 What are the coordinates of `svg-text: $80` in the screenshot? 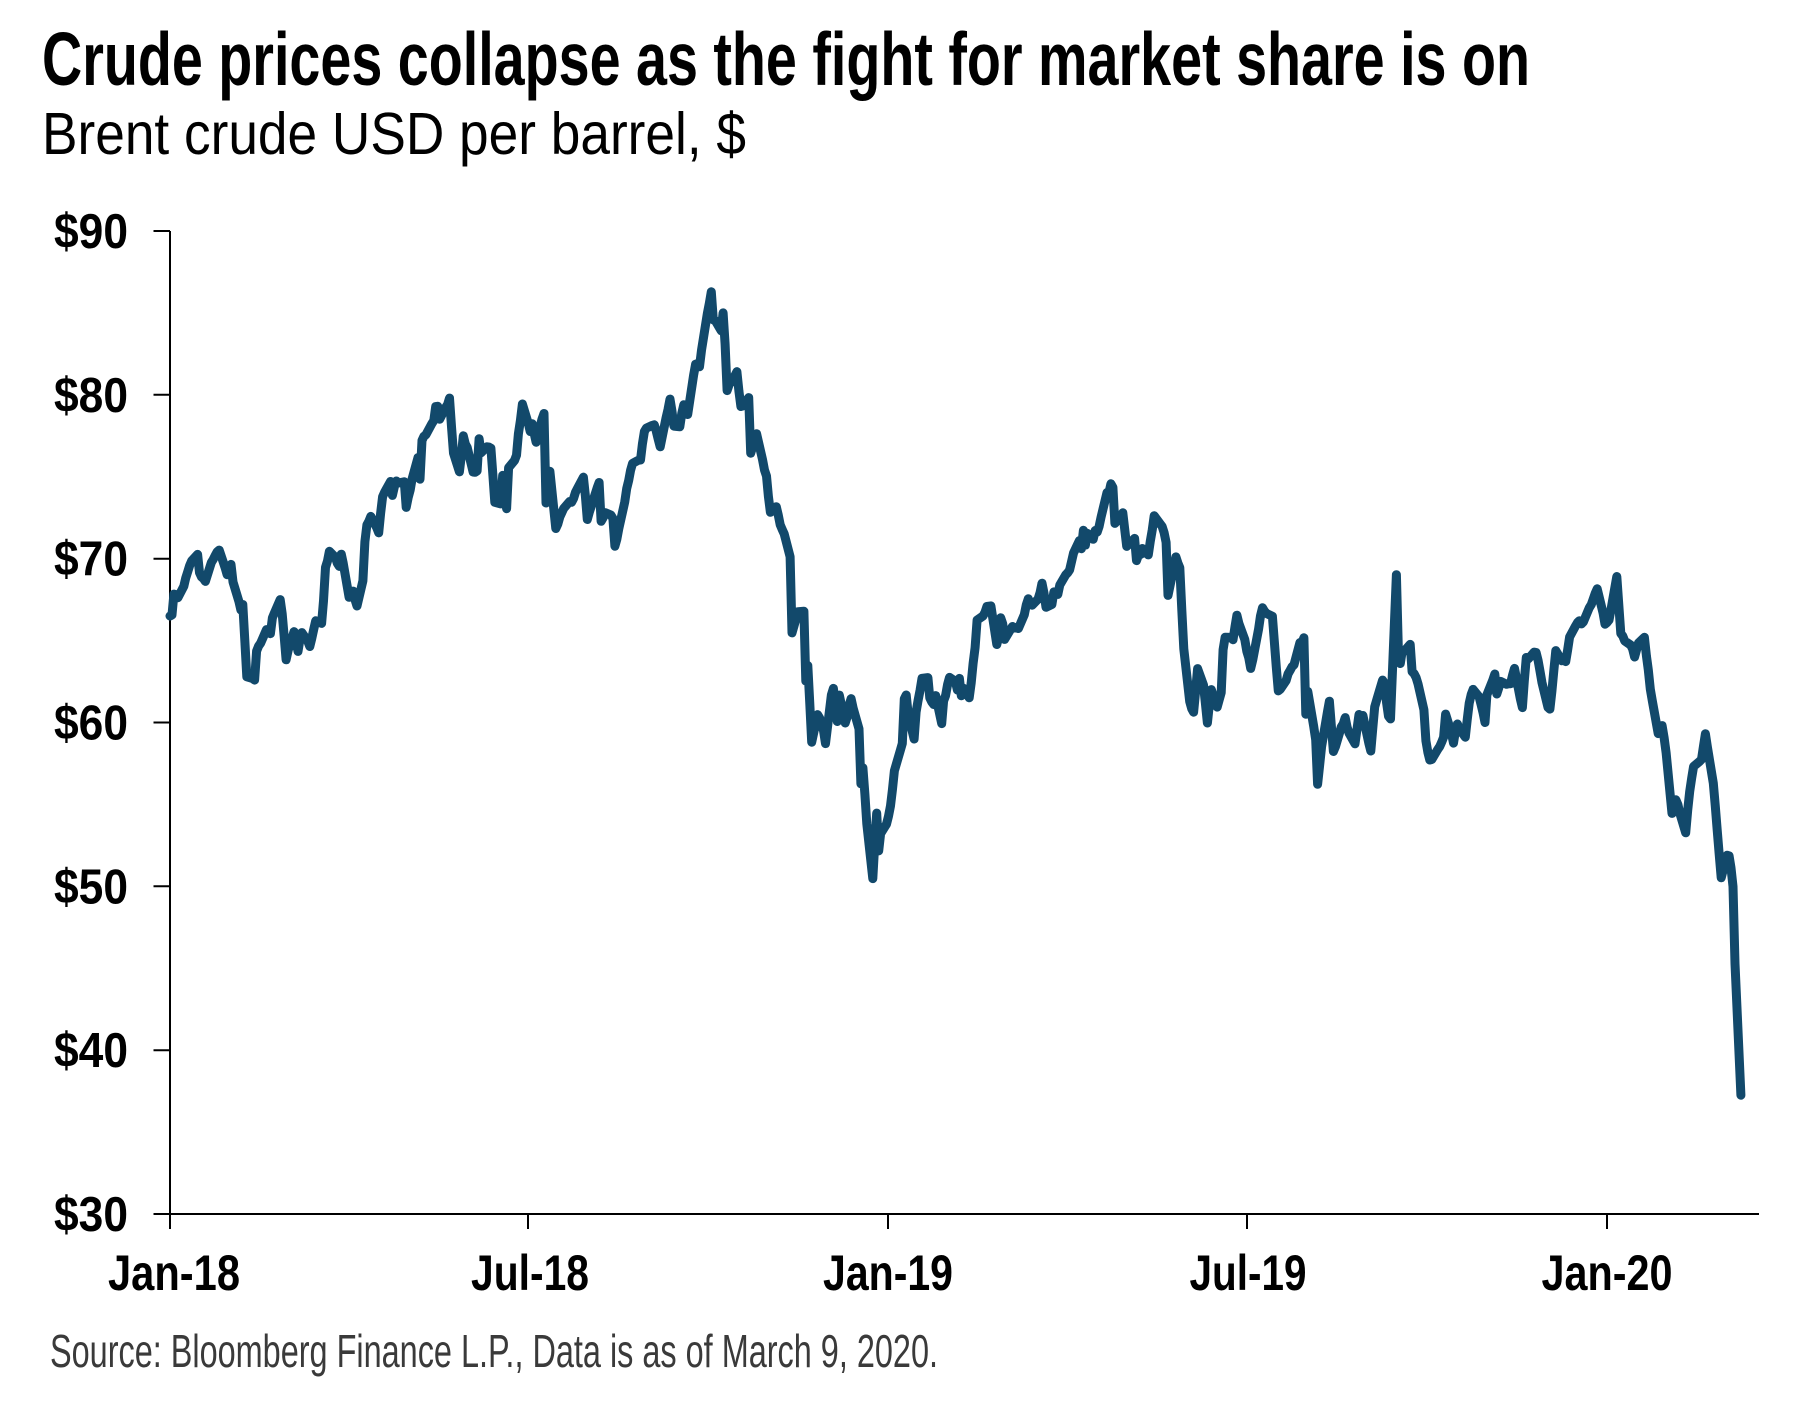 It's located at (91, 396).